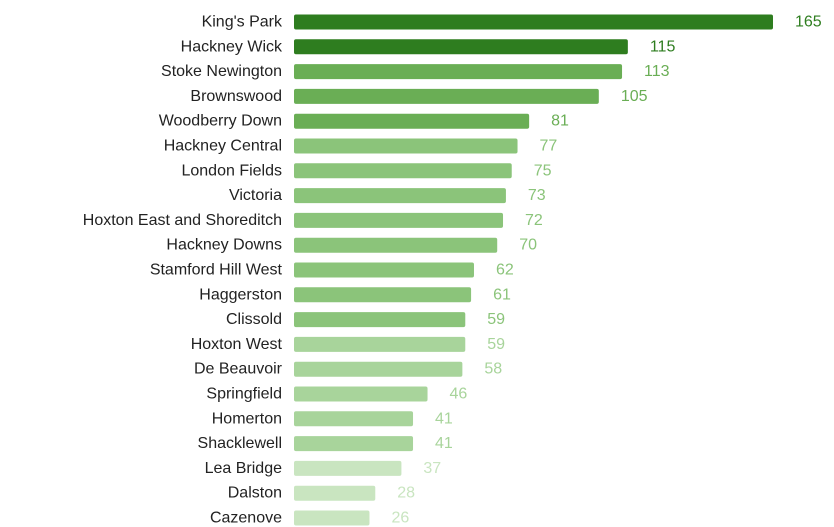 The width and height of the screenshot is (834, 527). What do you see at coordinates (237, 344) in the screenshot?
I see `category-label: Hoxton West` at bounding box center [237, 344].